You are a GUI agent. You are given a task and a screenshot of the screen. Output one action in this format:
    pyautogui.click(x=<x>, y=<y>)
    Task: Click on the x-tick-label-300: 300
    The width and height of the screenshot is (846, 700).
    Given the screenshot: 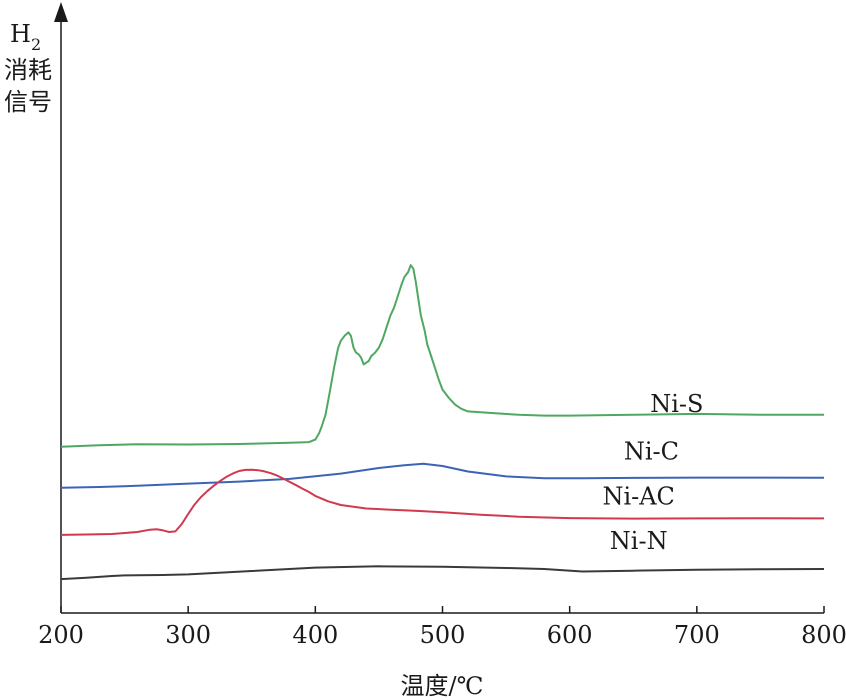 What is the action you would take?
    pyautogui.click(x=188, y=635)
    